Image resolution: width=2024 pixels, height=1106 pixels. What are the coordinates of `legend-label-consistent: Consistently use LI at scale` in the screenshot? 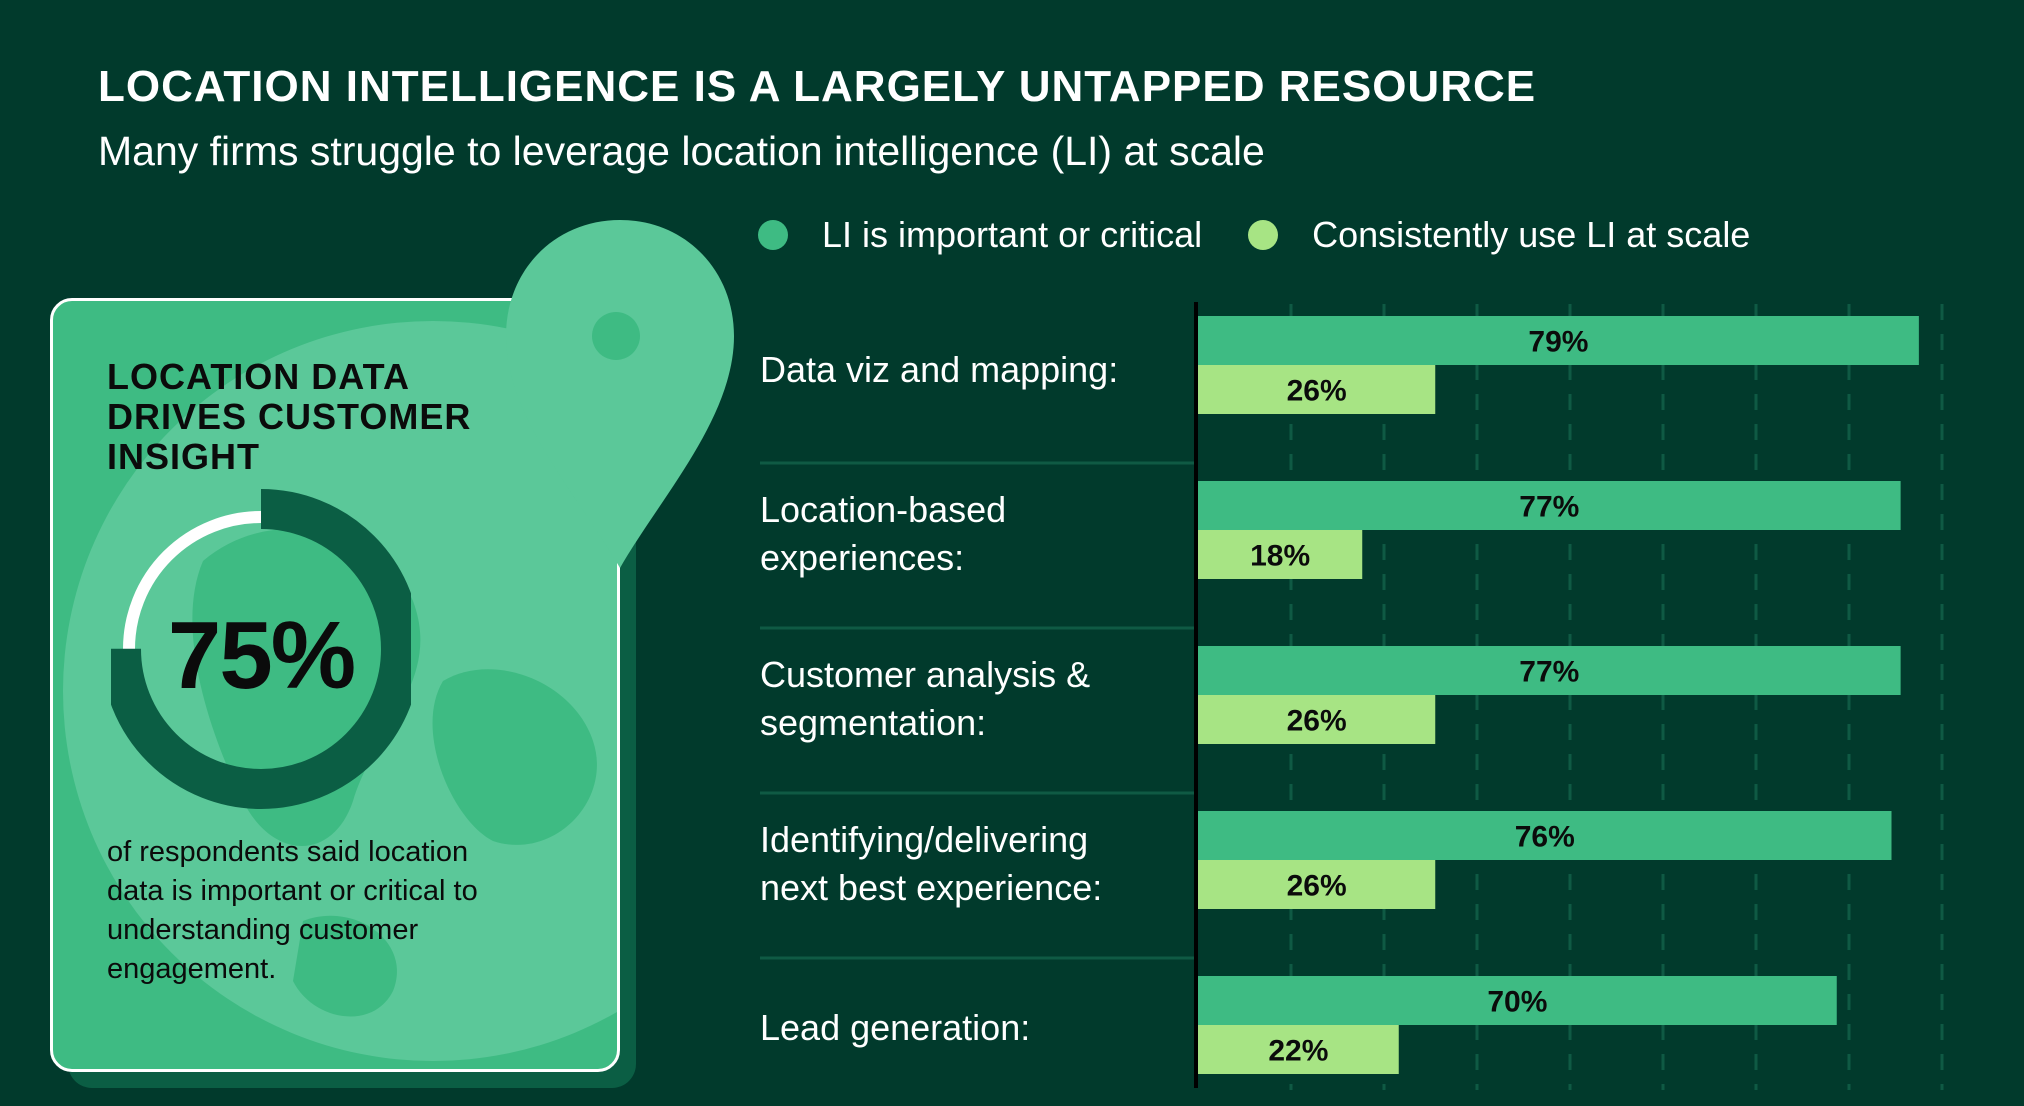 It's located at (1531, 234).